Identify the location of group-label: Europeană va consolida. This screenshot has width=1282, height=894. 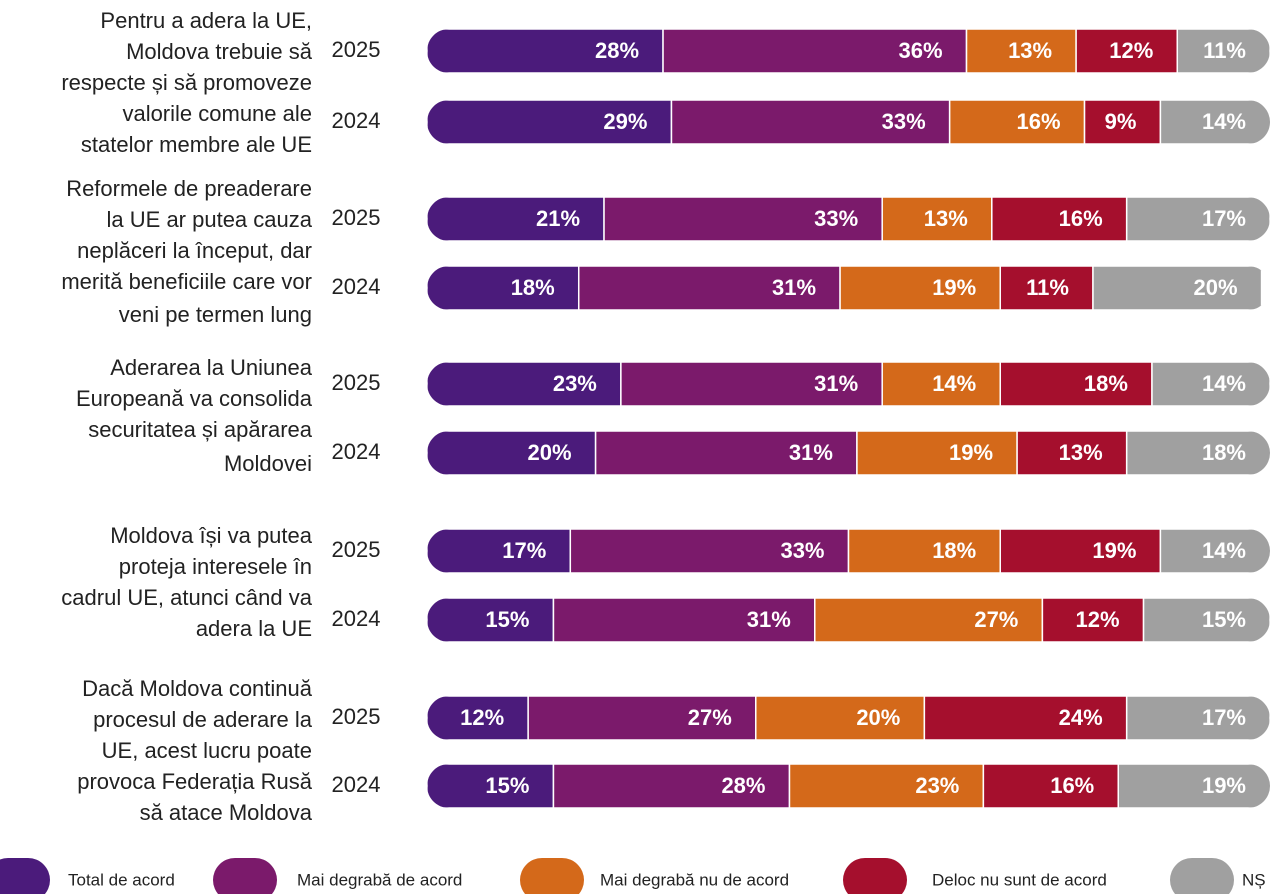
(194, 398).